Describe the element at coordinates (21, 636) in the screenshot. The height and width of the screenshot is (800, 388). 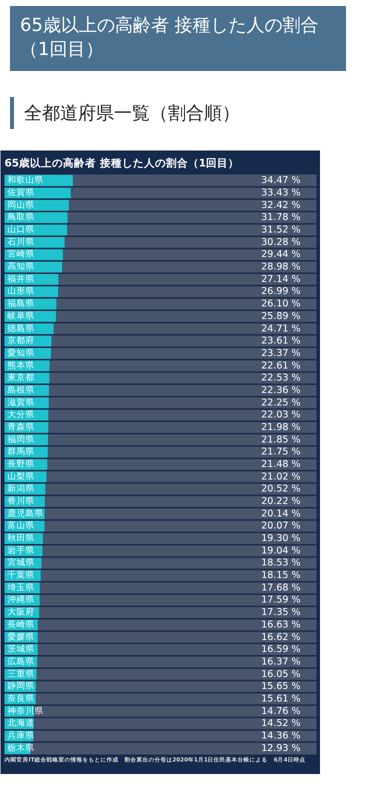
I see `y-tick-label: 愛媛県` at that location.